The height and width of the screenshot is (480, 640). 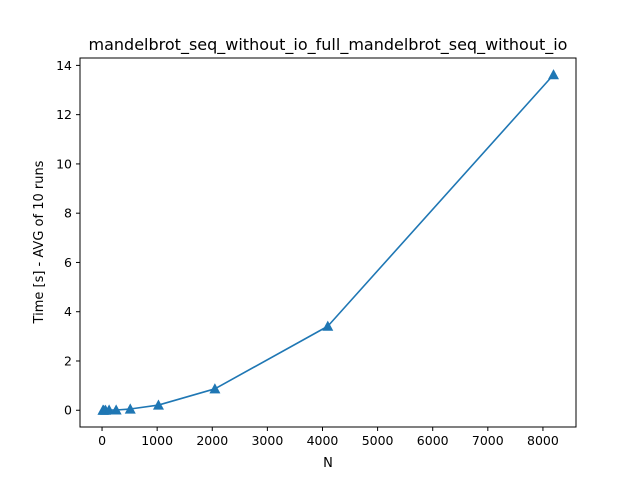 I want to click on x-tick-label: 1000, so click(x=157, y=440).